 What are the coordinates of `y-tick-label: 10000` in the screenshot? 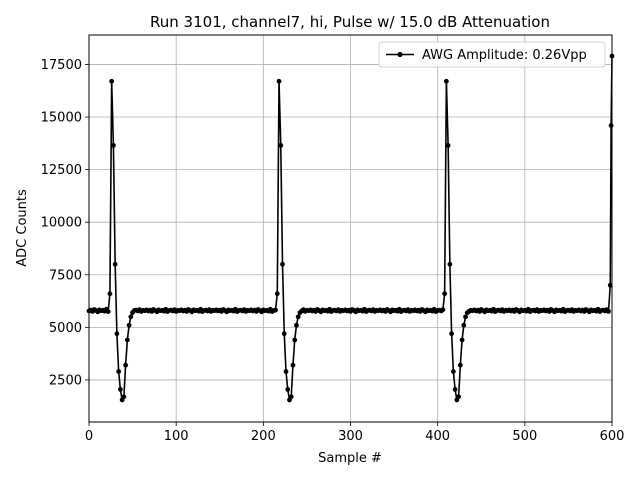 It's located at (61, 223).